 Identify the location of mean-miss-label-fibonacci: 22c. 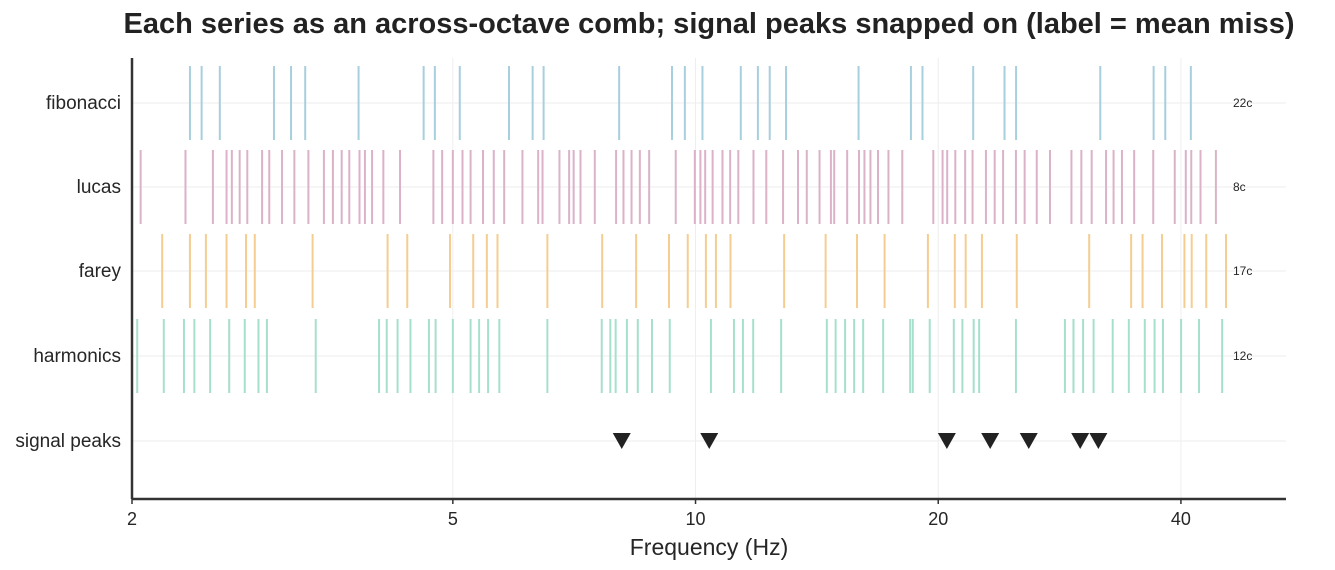
(1242, 103).